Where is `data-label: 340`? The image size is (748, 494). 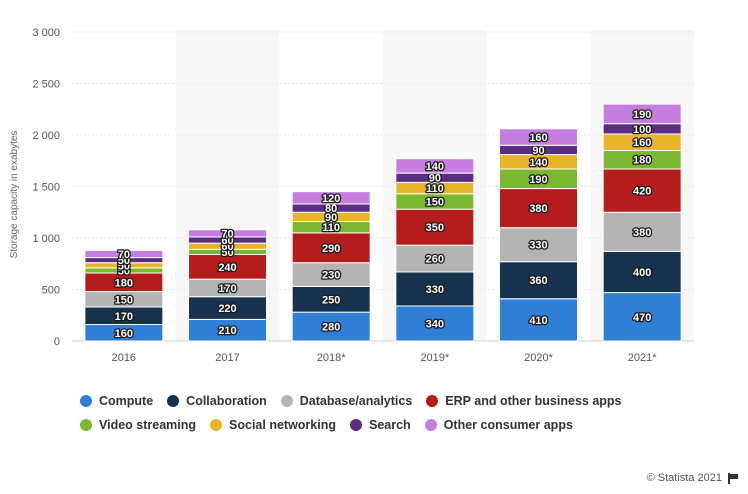 data-label: 340 is located at coordinates (435, 324).